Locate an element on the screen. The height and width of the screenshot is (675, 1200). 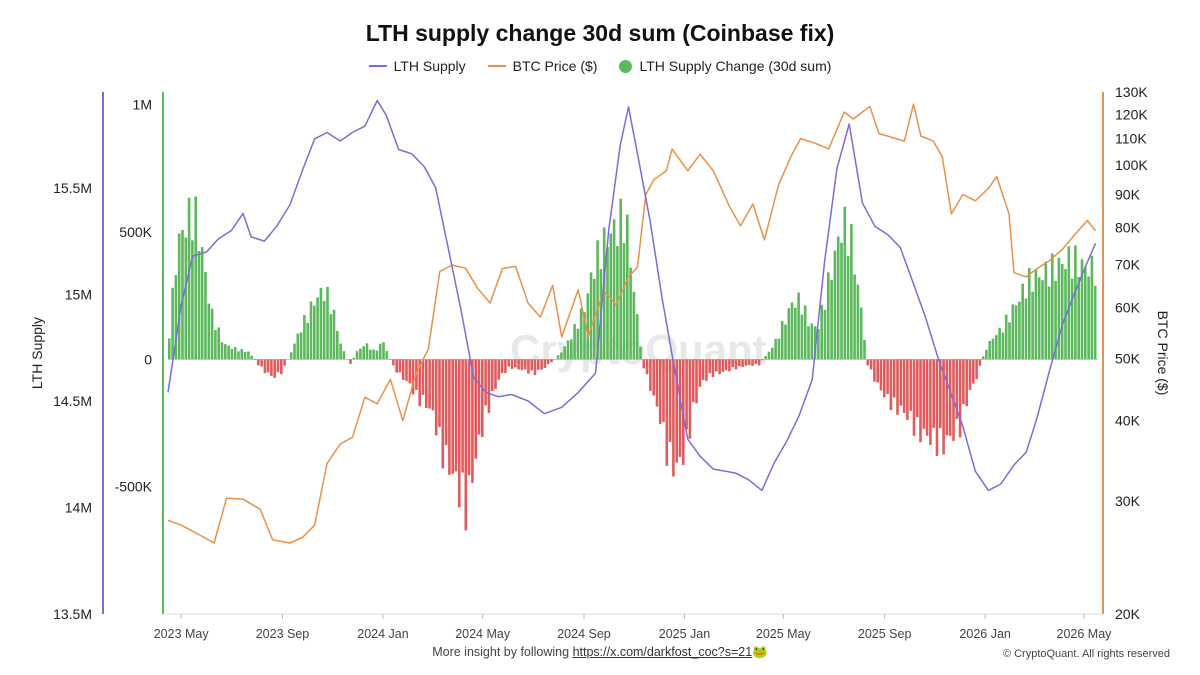
footer-link: https://x.com/darkfost_coc?s=21 is located at coordinates (662, 652).